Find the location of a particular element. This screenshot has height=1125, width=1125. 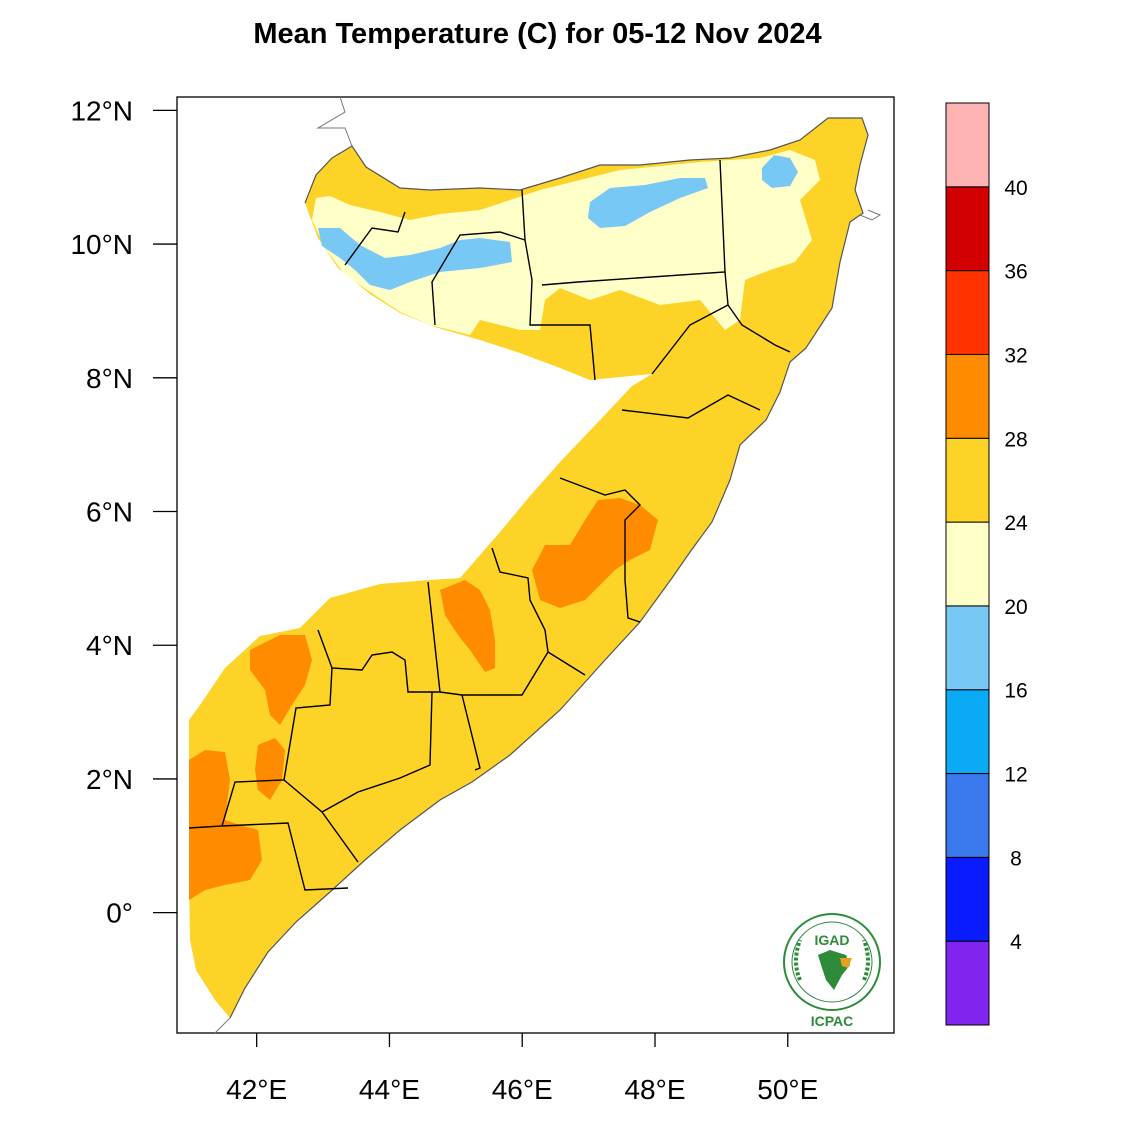

colorbar-label: 36 is located at coordinates (1015, 272).